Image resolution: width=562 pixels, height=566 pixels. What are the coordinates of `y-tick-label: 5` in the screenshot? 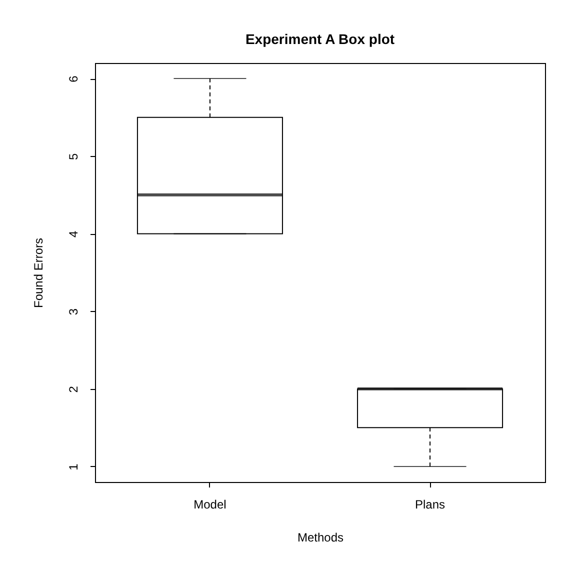 It's located at (73, 156).